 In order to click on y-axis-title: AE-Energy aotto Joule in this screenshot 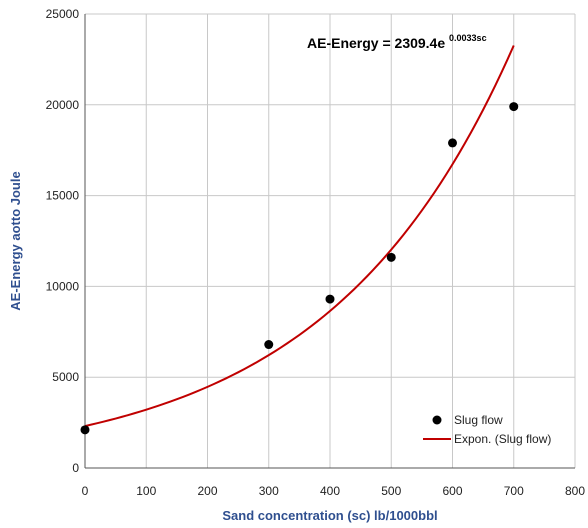, I will do `click(15, 240)`.